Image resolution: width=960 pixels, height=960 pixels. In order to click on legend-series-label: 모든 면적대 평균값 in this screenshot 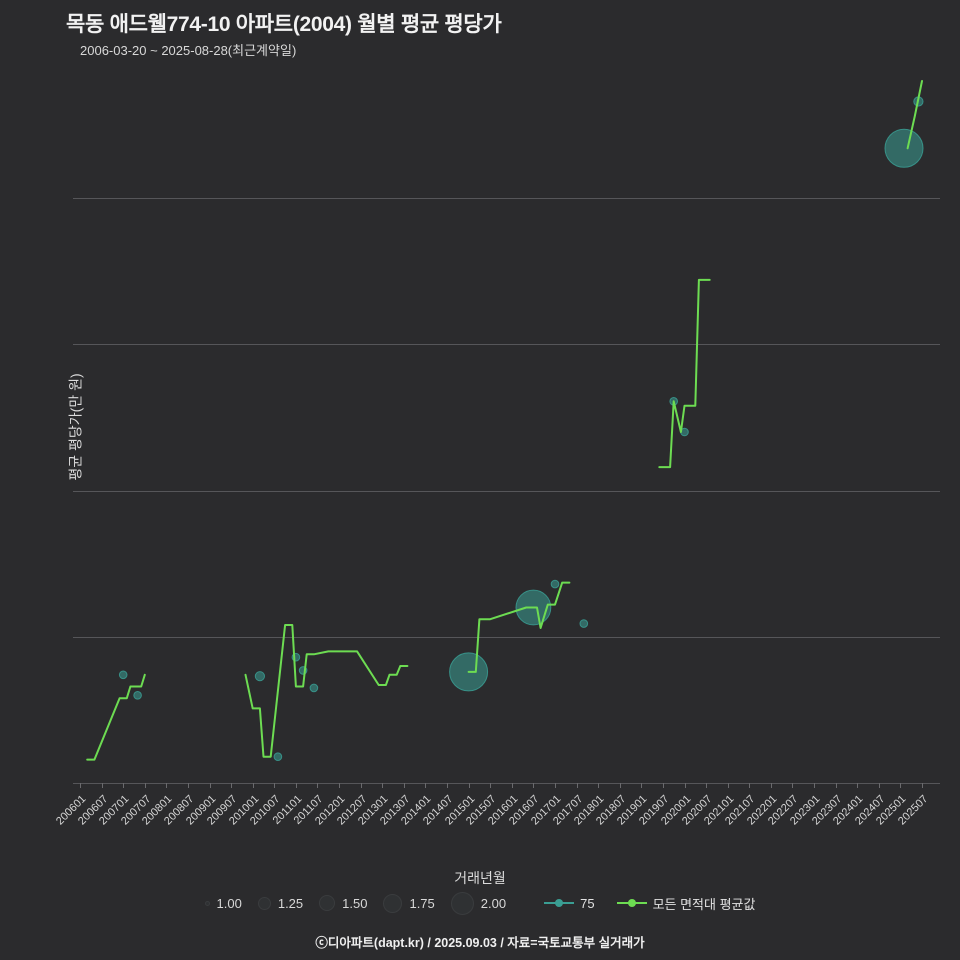, I will do `click(704, 904)`.